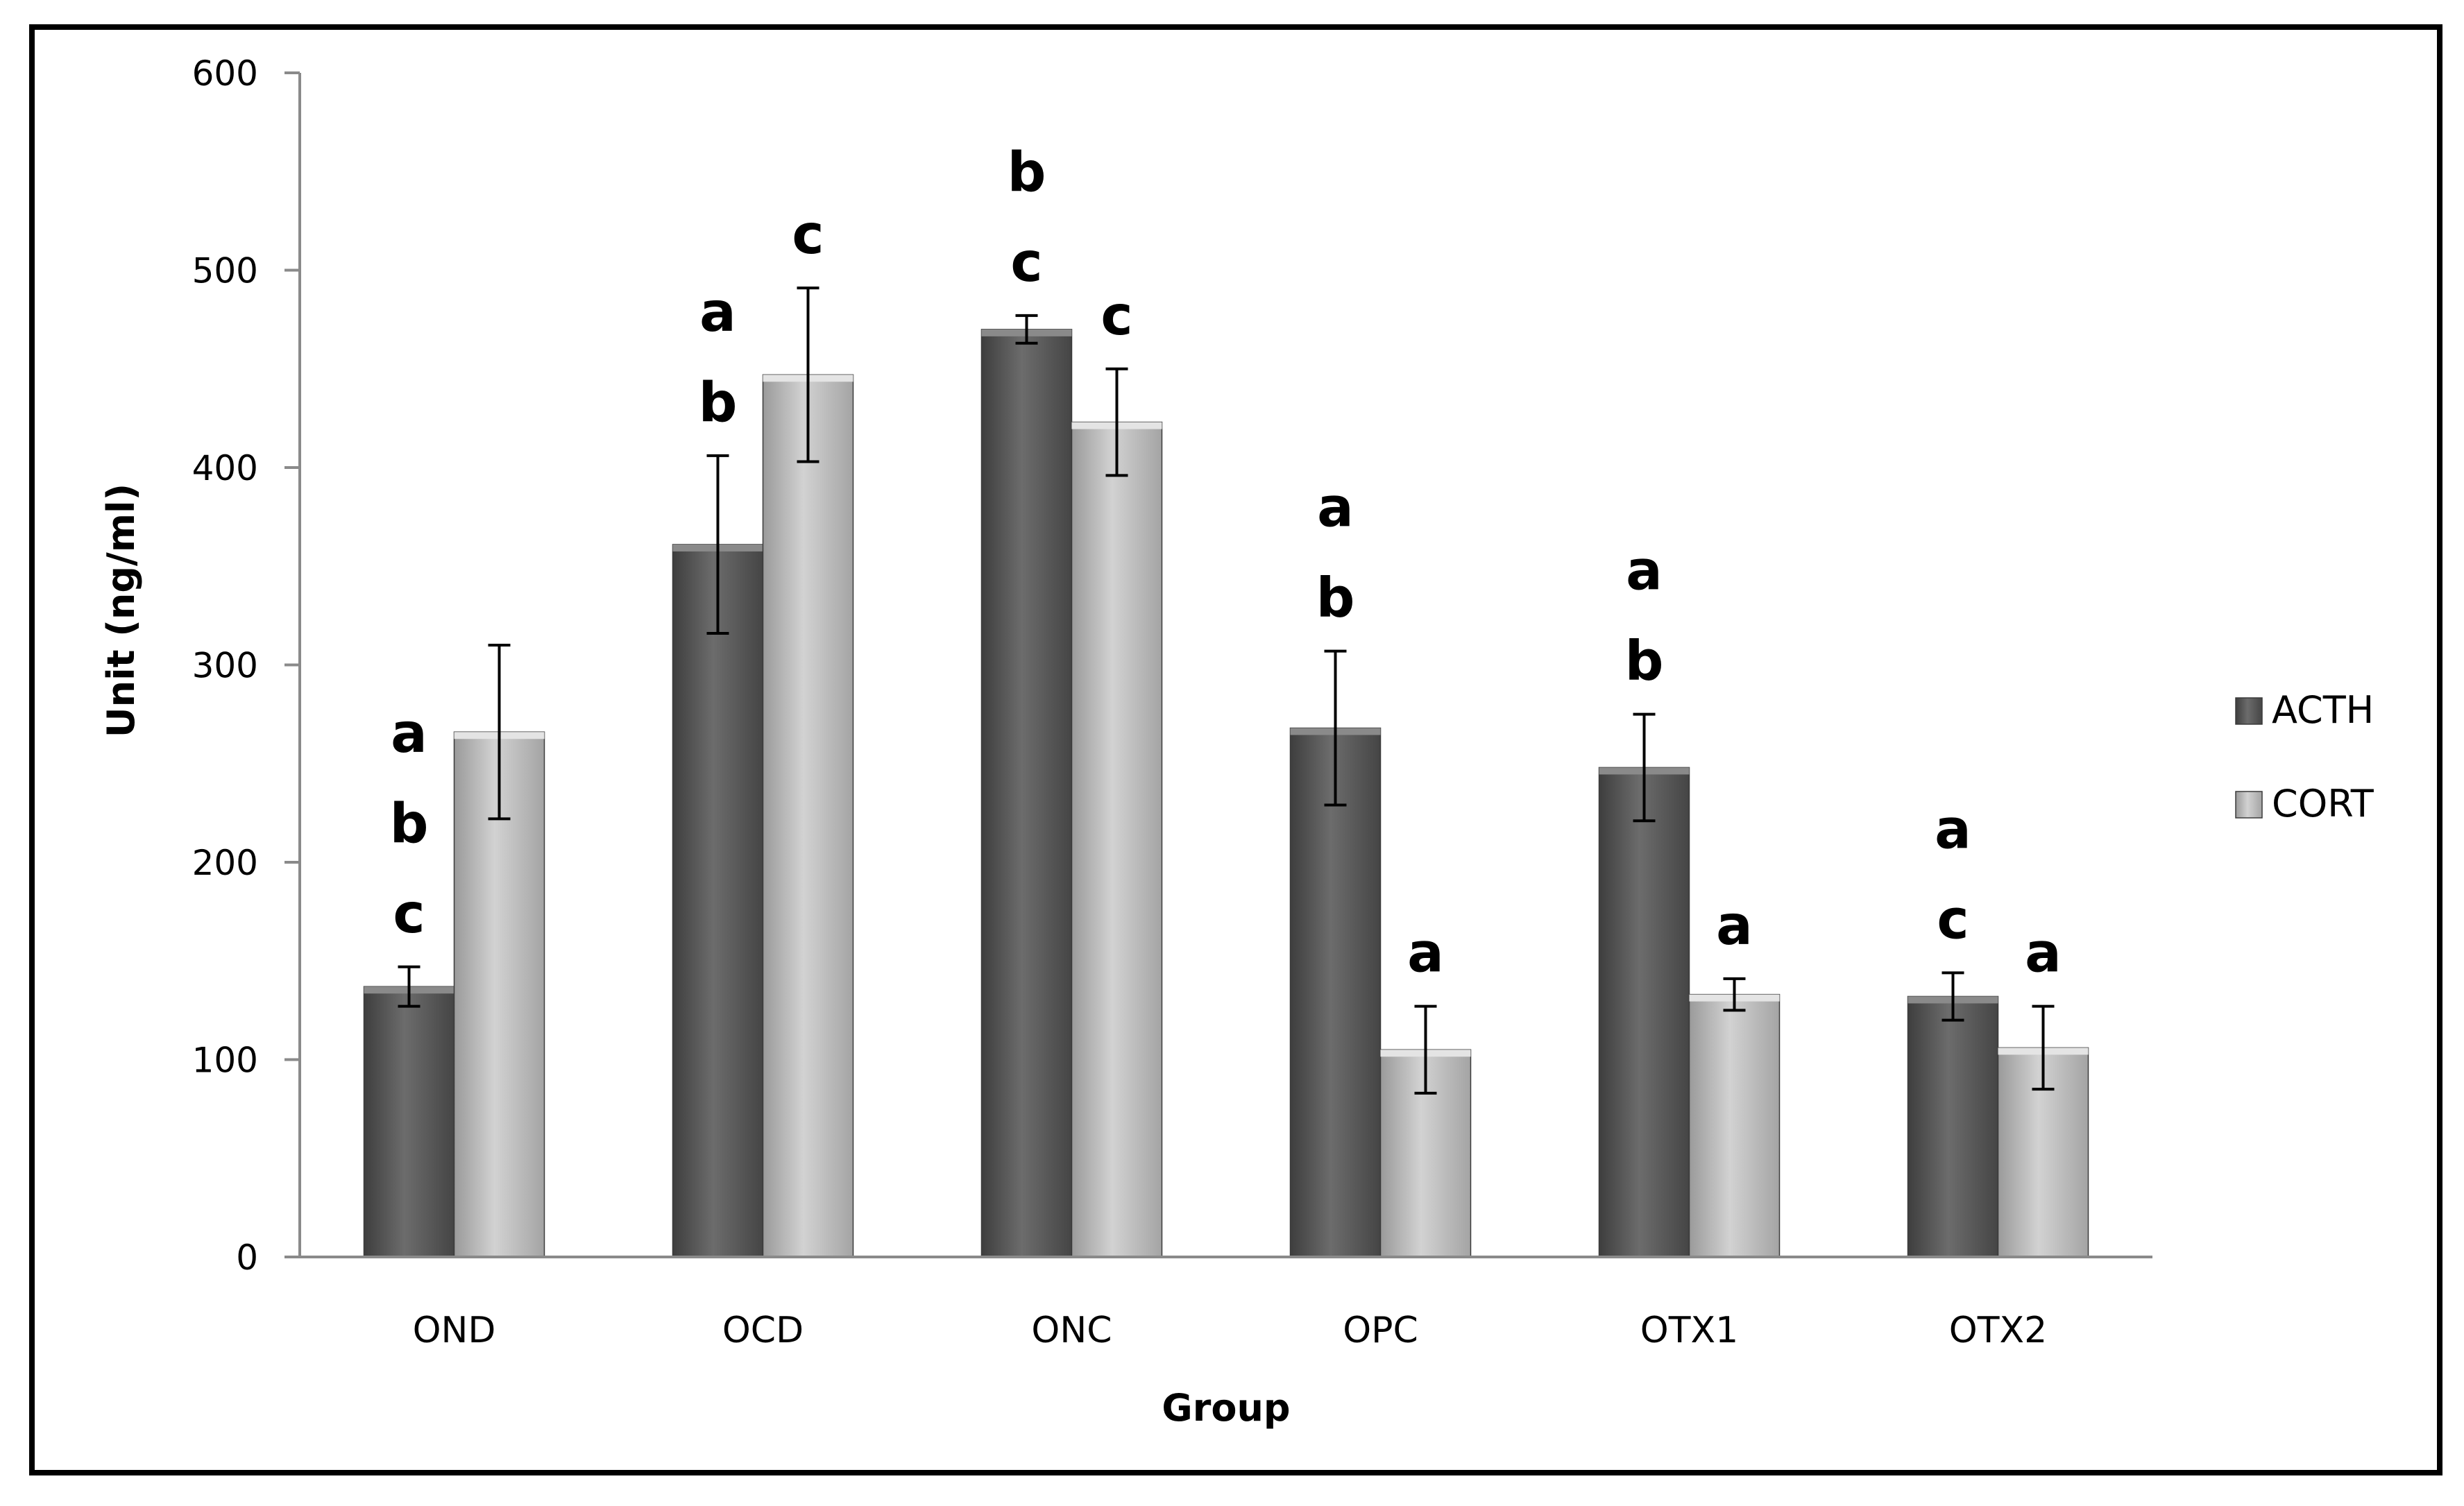 Image resolution: width=2464 pixels, height=1506 pixels. Describe the element at coordinates (225, 863) in the screenshot. I see `y-tick-label: 200` at that location.